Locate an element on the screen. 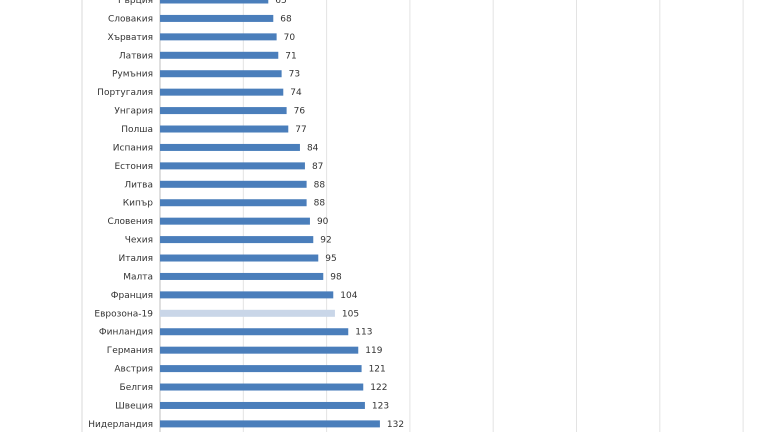 This screenshot has width=768, height=432. y-tick-label: Франция is located at coordinates (132, 296).